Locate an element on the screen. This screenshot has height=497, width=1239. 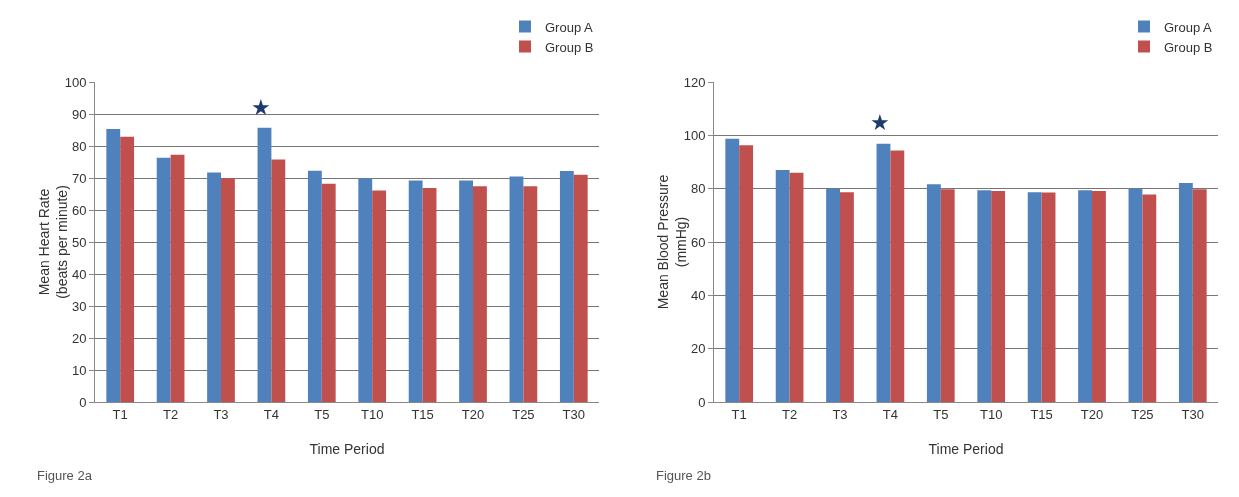
y-tick-label: 30 is located at coordinates (79, 306).